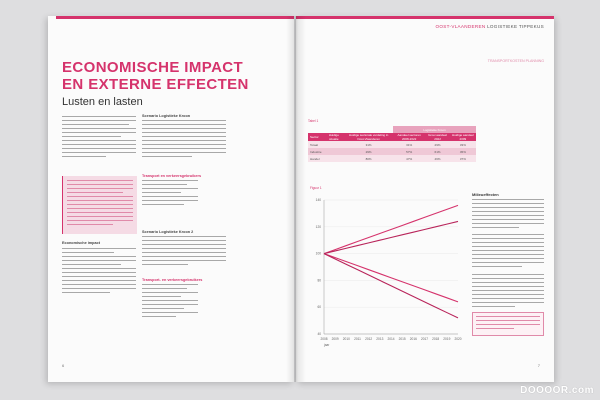 Image resolution: width=600 pixels, height=400 pixels. What do you see at coordinates (515, 61) in the screenshot?
I see `running-subhead: TRANSPORTKOSTEN PLANNING` at bounding box center [515, 61].